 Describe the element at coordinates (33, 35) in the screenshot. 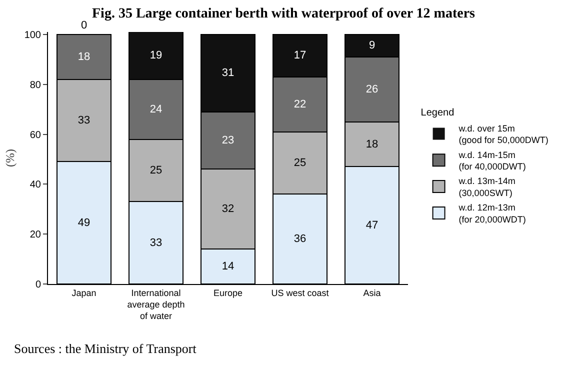

I see `y-tick-label: 100` at that location.